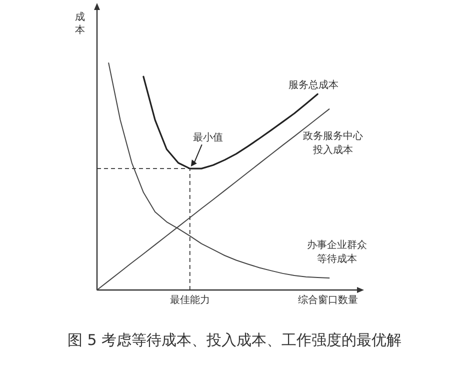  What do you see at coordinates (190, 300) in the screenshot?
I see `ref-label: 最佳能力` at bounding box center [190, 300].